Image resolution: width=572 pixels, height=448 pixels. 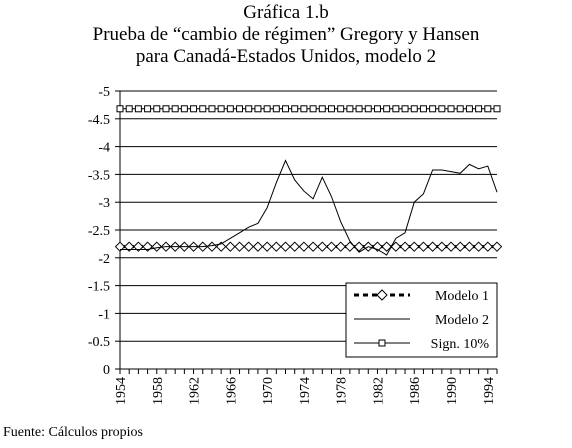 I want to click on y-tick-label: -1.5, so click(x=99, y=287).